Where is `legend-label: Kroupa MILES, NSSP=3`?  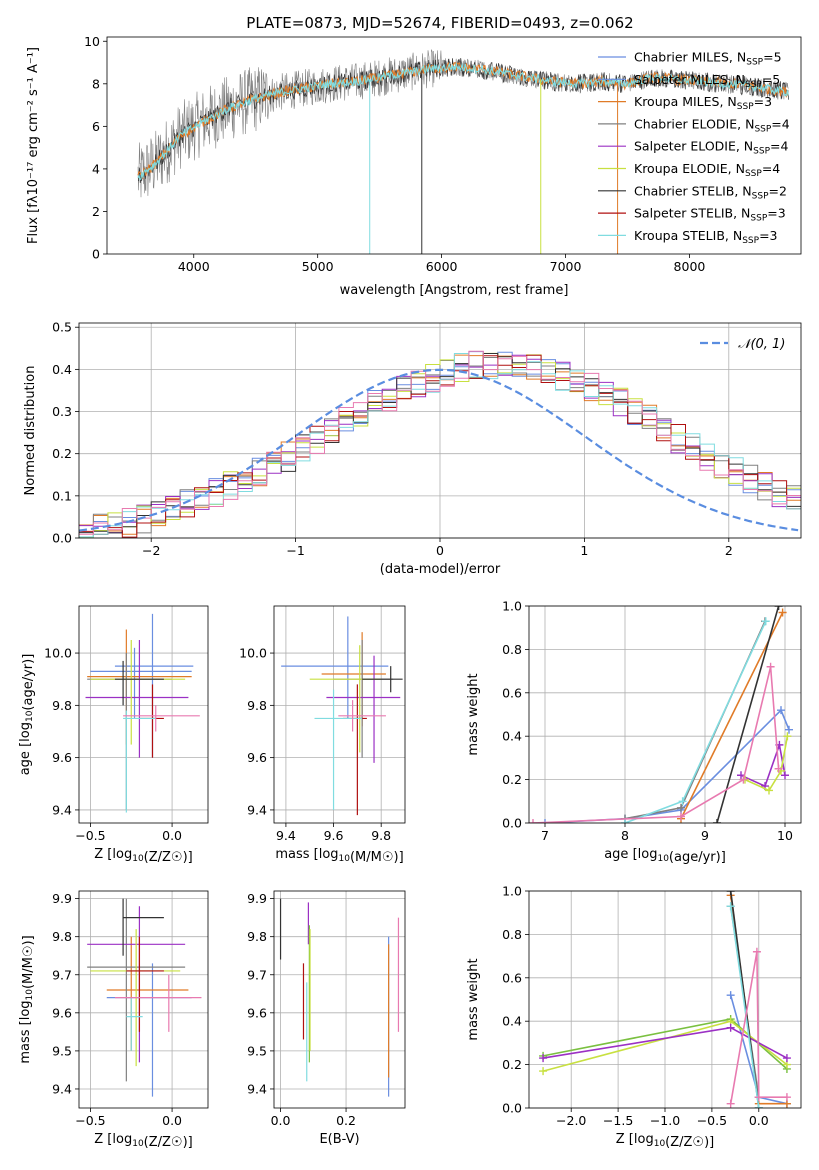
legend-label: Kroupa MILES, NSSP=3 is located at coordinates (703, 103).